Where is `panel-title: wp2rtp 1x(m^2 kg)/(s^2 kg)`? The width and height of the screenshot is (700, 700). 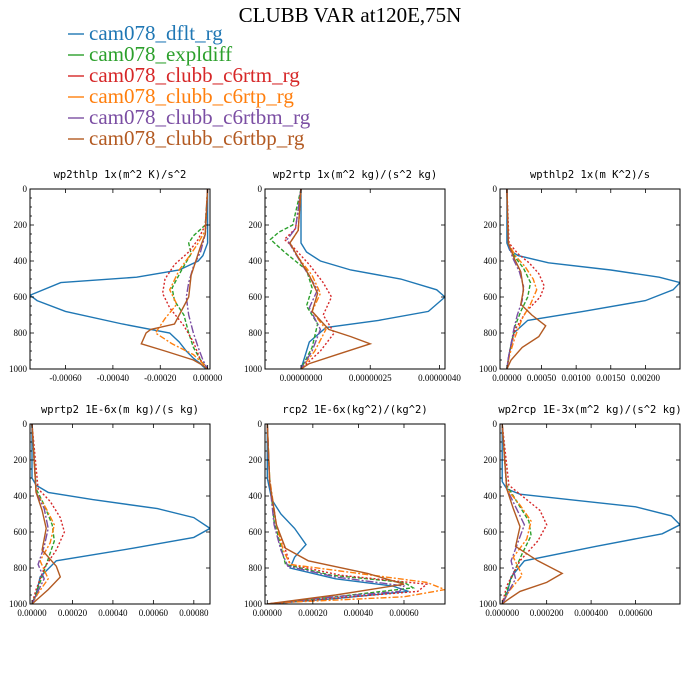
panel-title: wp2rtp 1x(m^2 kg)/(s^2 kg) is located at coordinates (355, 175).